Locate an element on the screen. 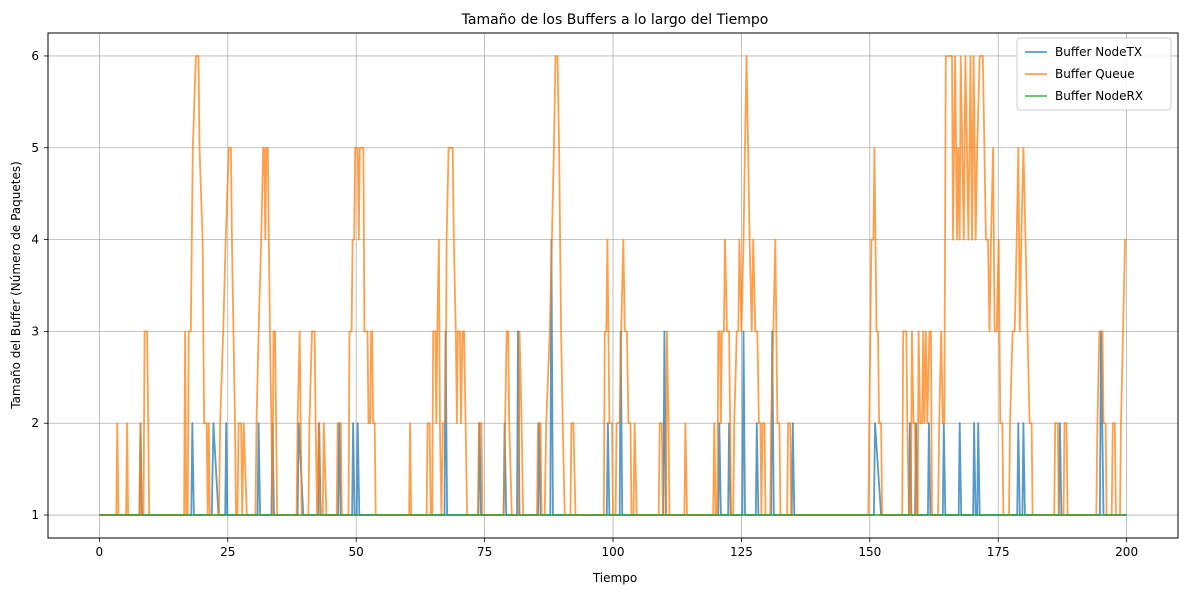 The height and width of the screenshot is (590, 1189). y-tick-label: 6 is located at coordinates (35, 56).